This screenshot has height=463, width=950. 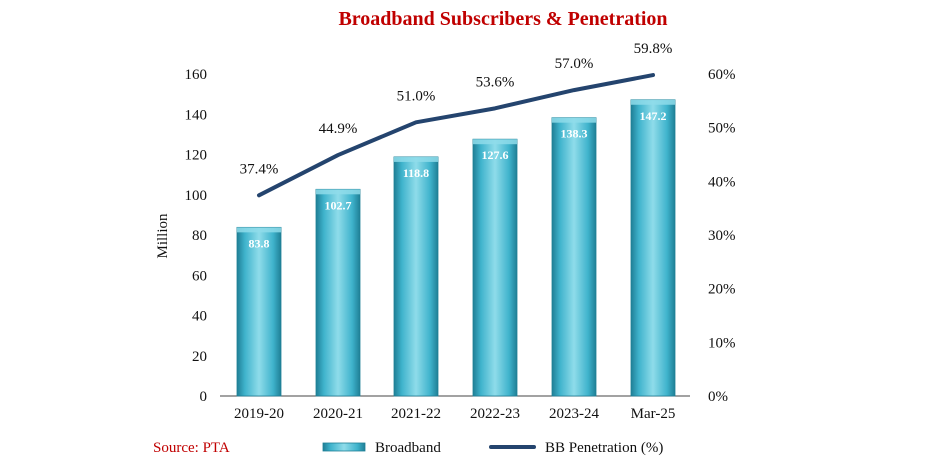 I want to click on right-axis-ticks: 0% 10% 20% 30% 40% 50% 60%, so click(x=722, y=236).